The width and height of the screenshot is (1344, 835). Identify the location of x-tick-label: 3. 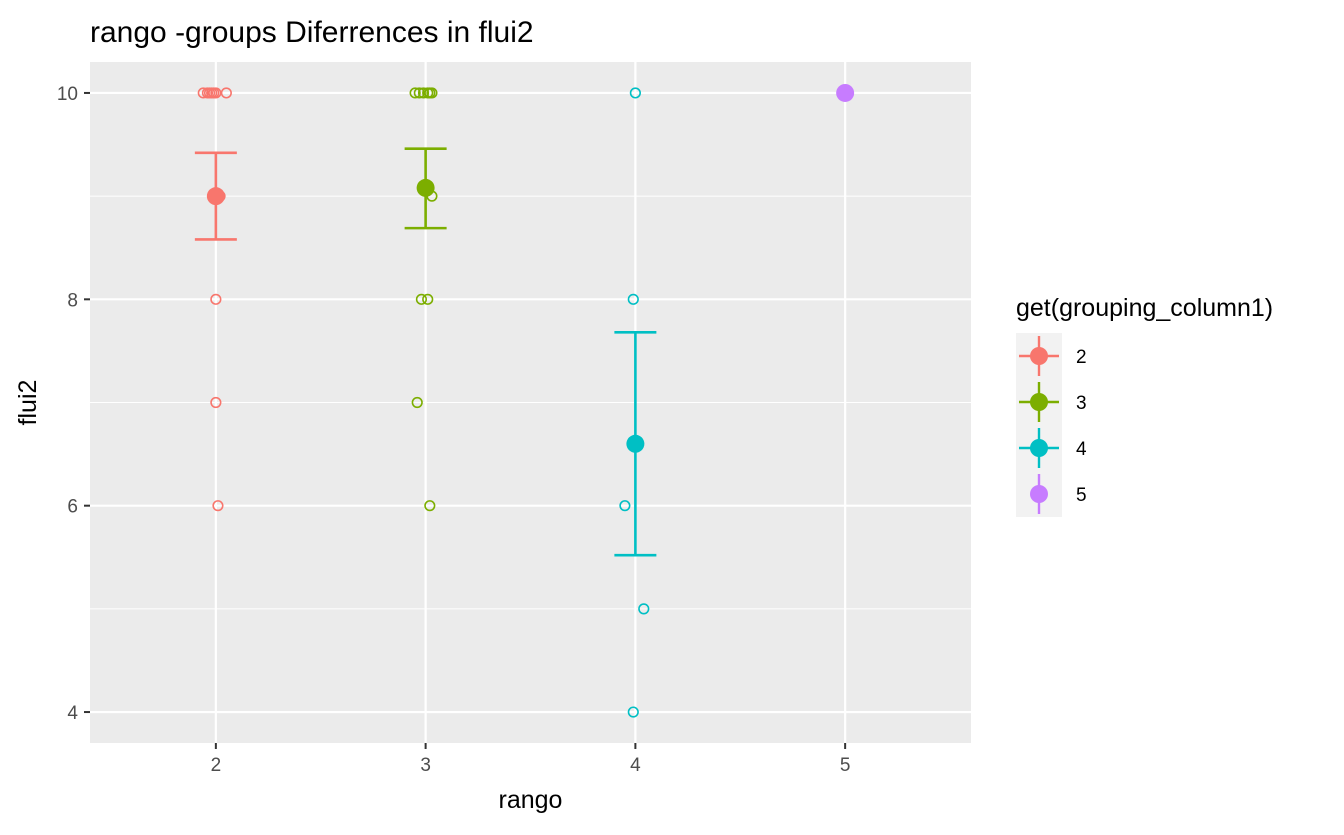
(425, 765).